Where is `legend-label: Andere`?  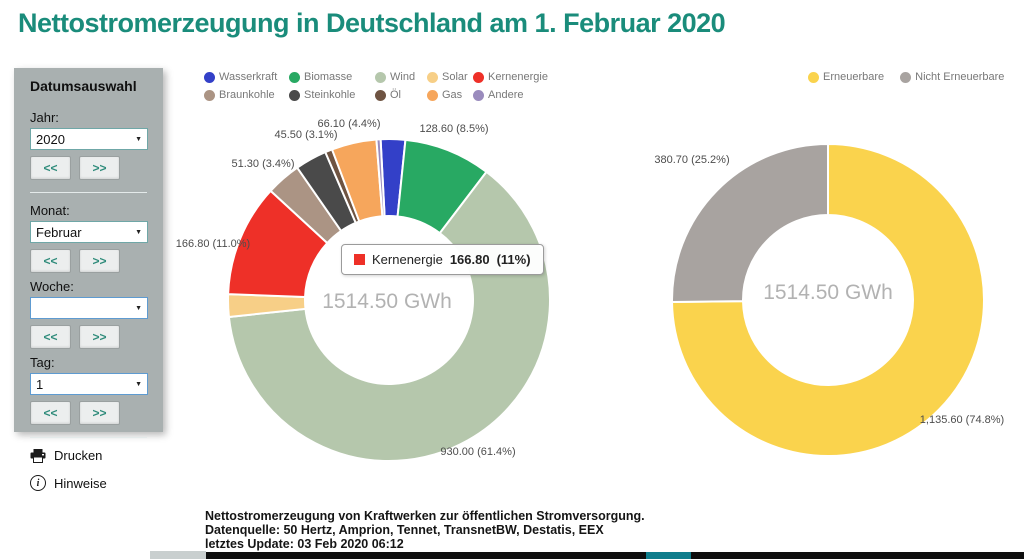
legend-label: Andere is located at coordinates (506, 95).